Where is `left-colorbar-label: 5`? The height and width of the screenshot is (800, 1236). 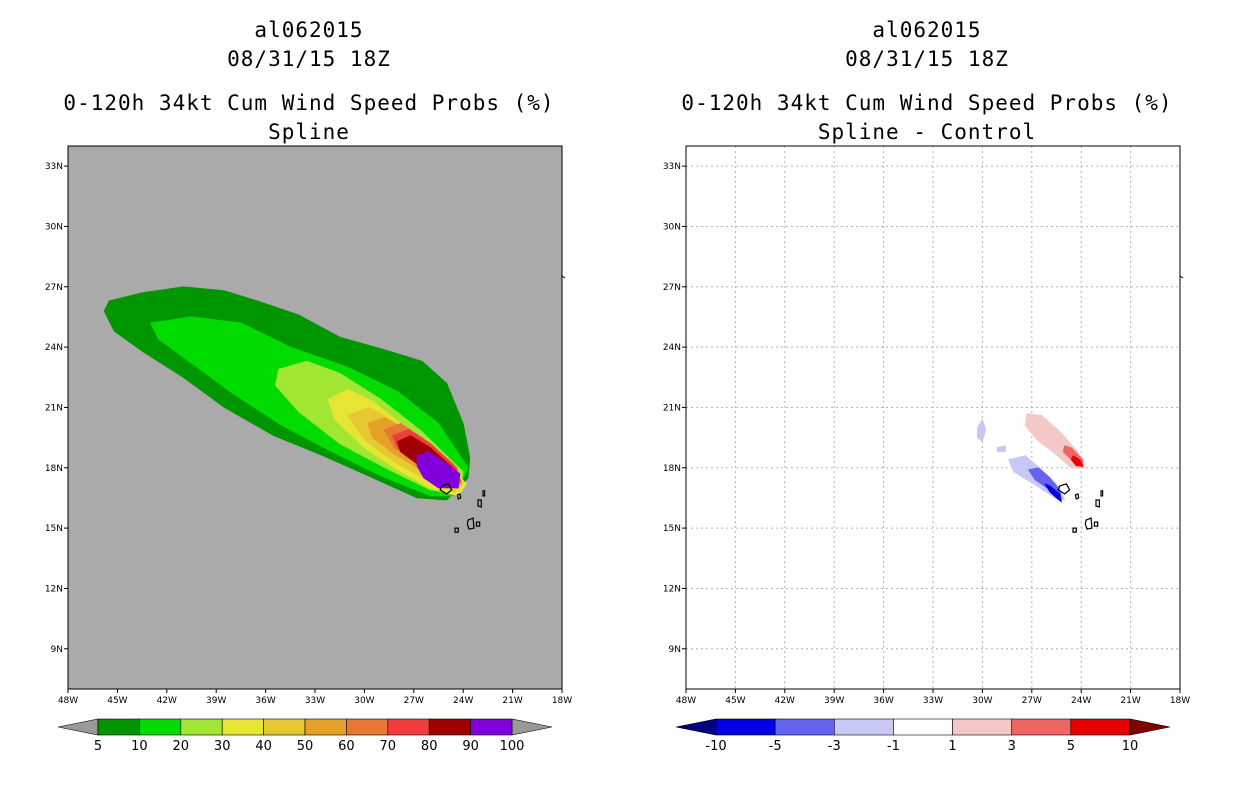
left-colorbar-label: 5 is located at coordinates (98, 746).